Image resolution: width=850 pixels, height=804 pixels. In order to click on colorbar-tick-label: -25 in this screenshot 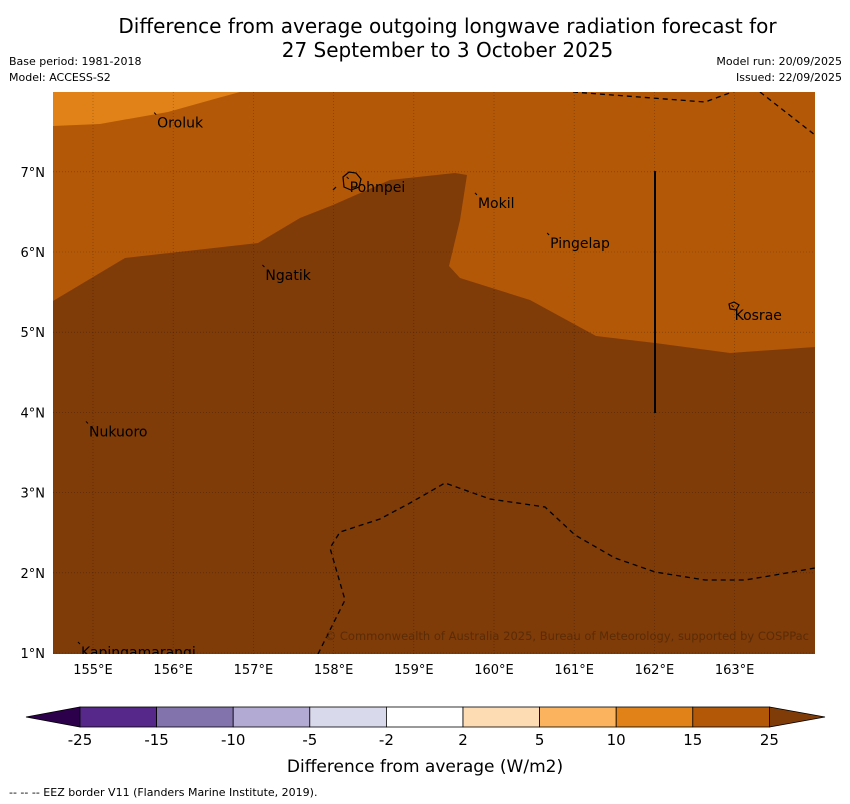, I will do `click(80, 740)`.